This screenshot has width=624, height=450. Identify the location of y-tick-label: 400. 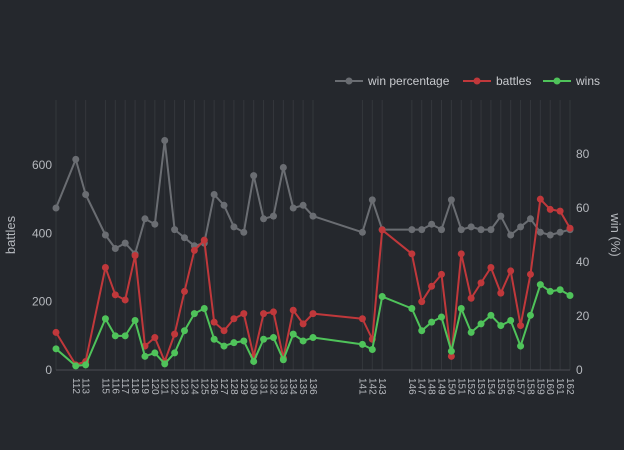
(42, 233).